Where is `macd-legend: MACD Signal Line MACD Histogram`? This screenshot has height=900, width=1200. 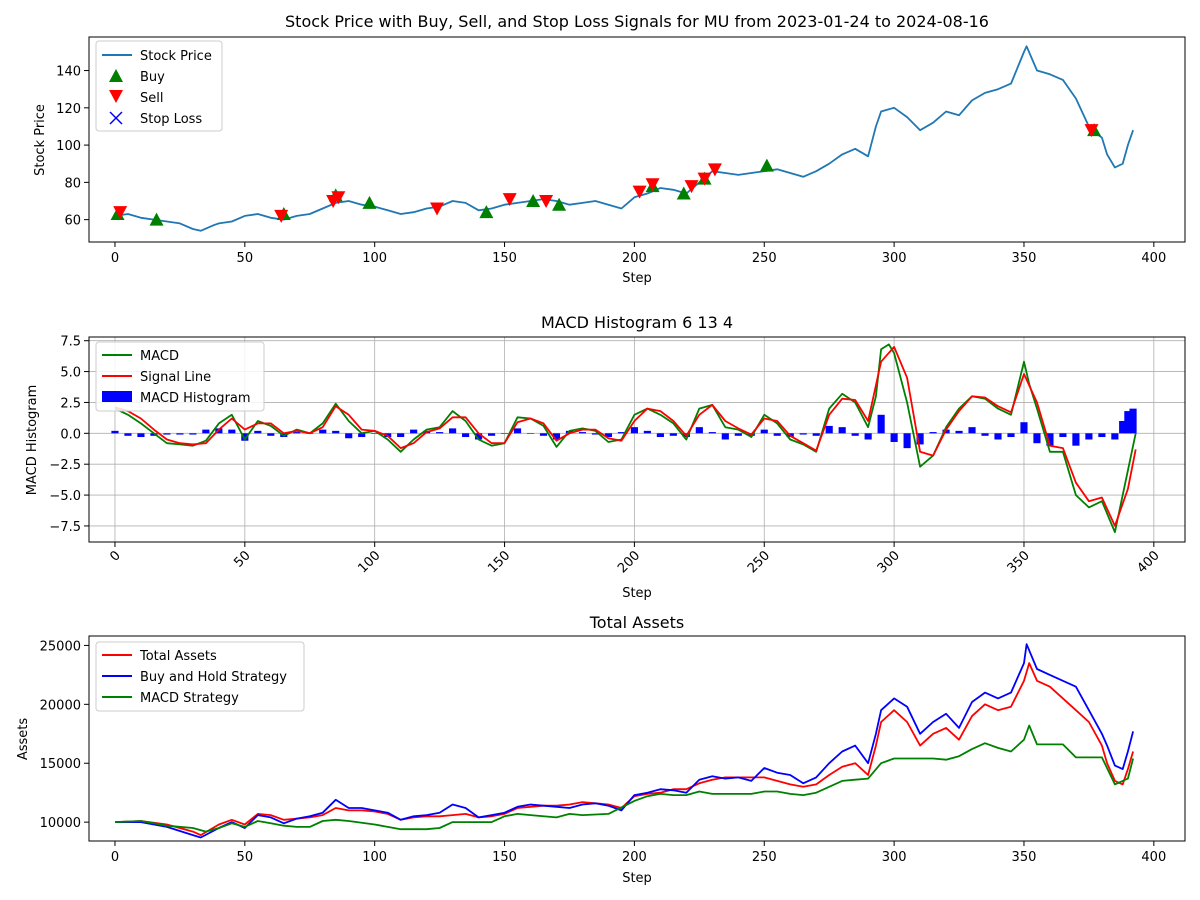
macd-legend: MACD Signal Line MACD Histogram is located at coordinates (180, 376).